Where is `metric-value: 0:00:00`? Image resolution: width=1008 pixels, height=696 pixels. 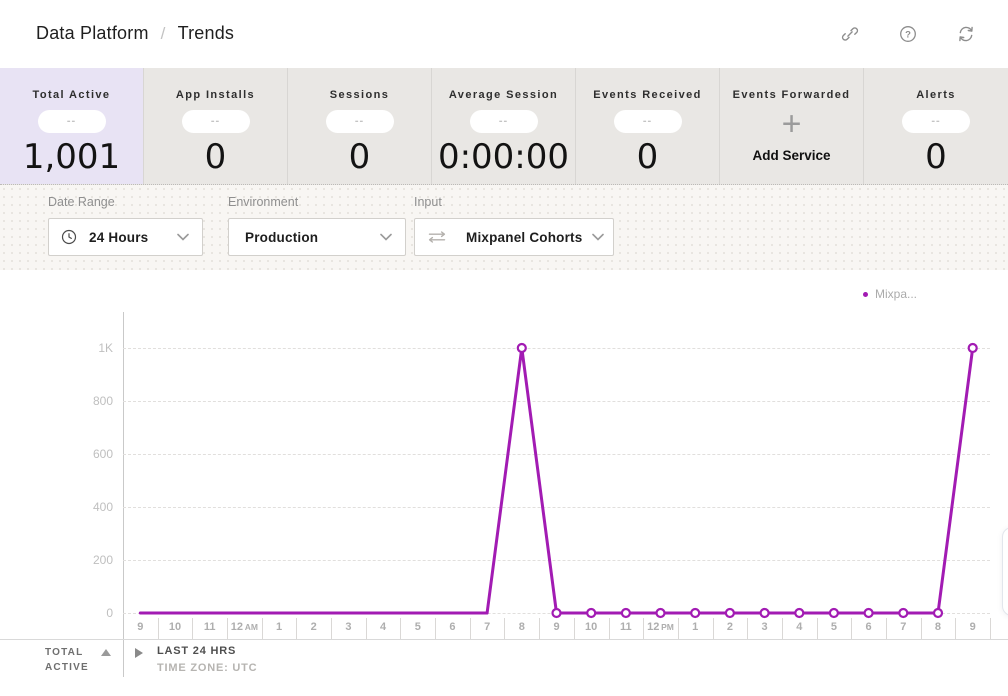 metric-value: 0:00:00 is located at coordinates (503, 157).